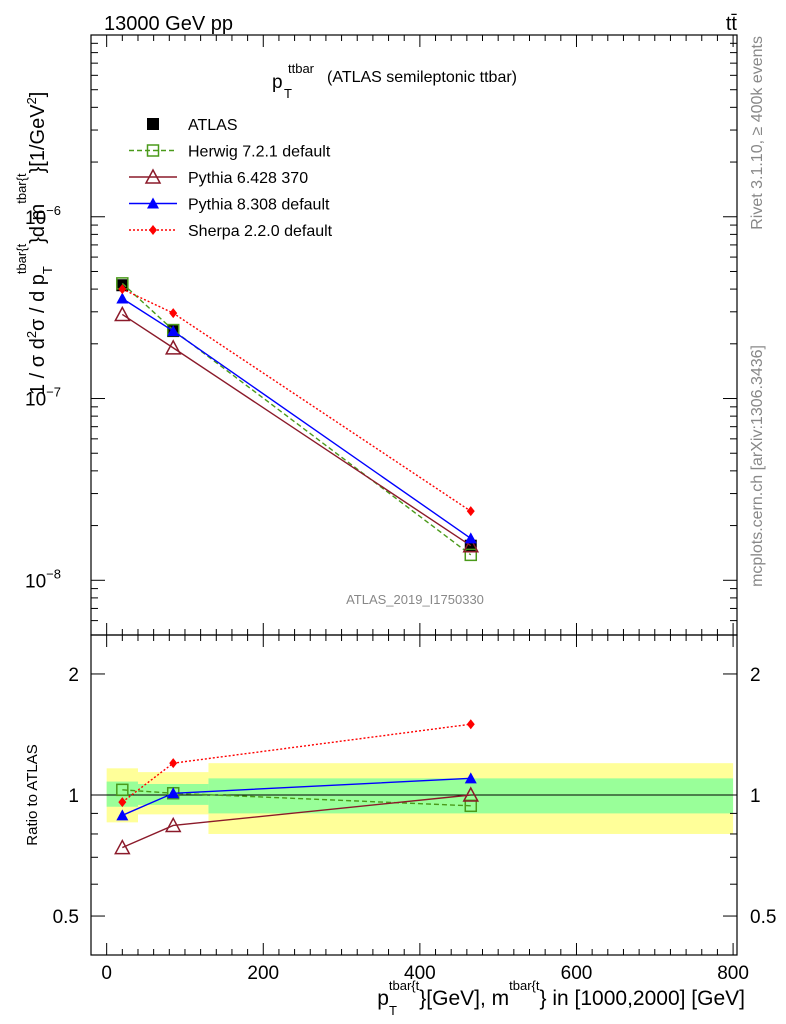 Image resolution: width=786 pixels, height=1024 pixels. What do you see at coordinates (259, 205) in the screenshot?
I see `legend-label-2: Pythia 8.308 default` at bounding box center [259, 205].